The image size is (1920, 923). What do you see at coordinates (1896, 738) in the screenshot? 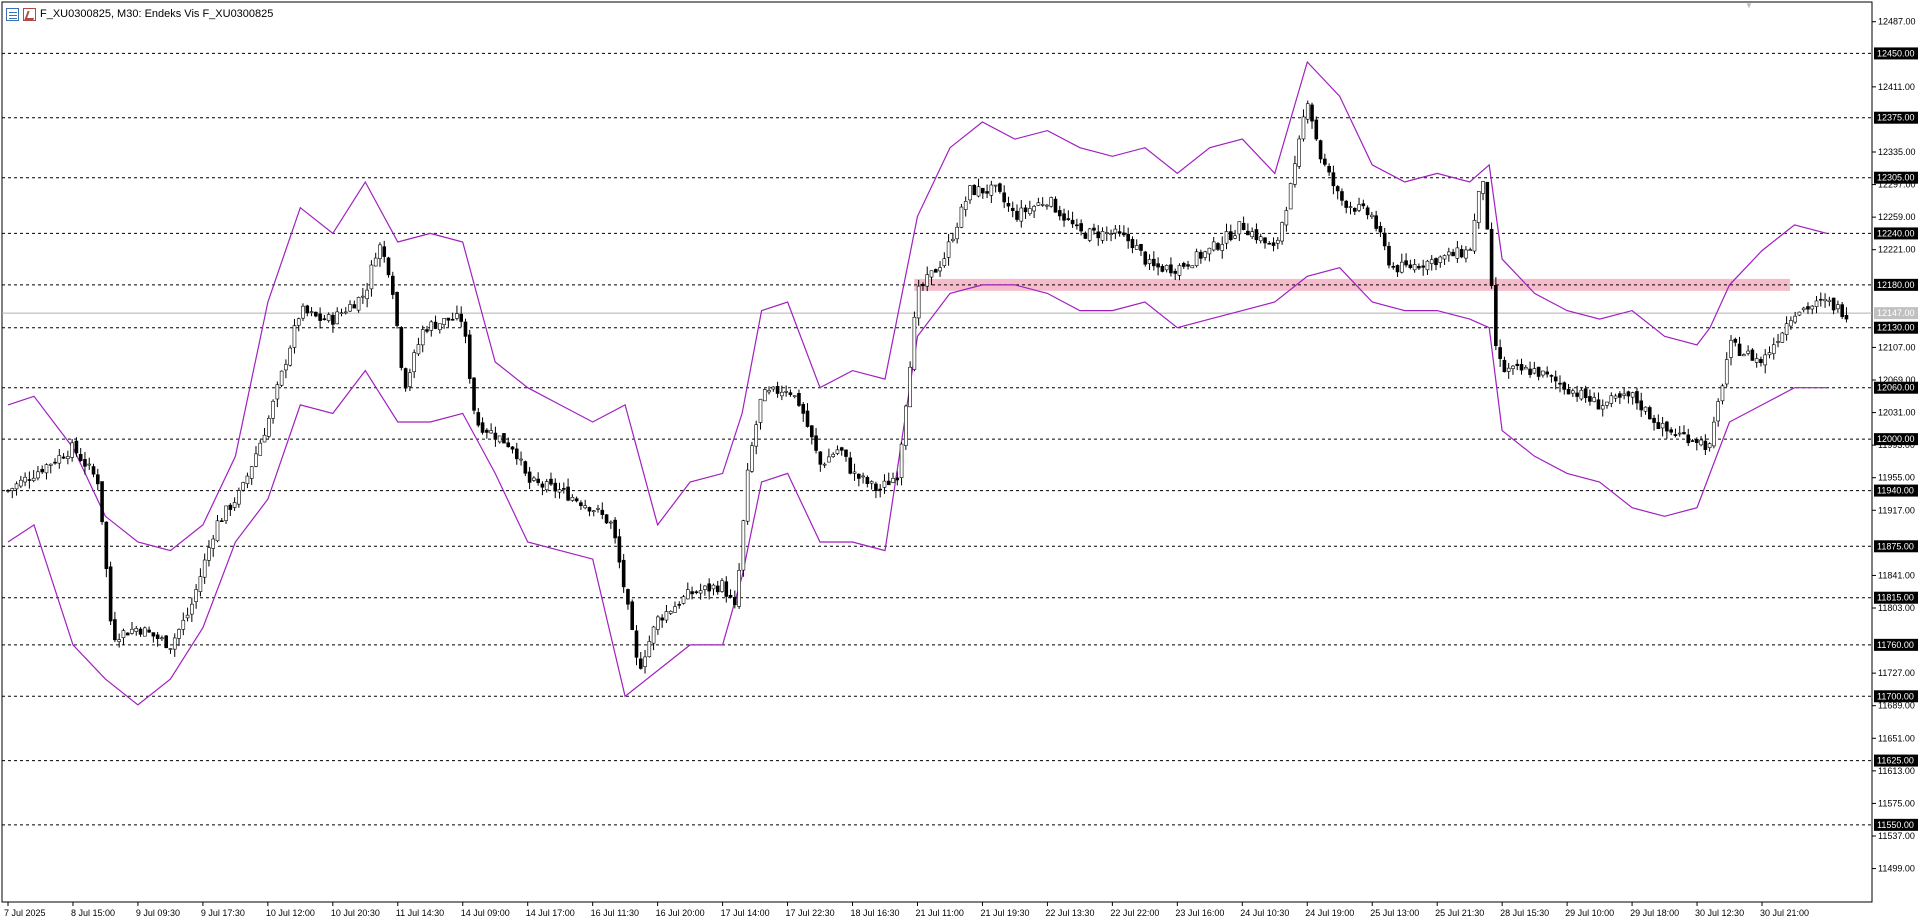
I see `y-tick-label: 11651.00` at bounding box center [1896, 738].